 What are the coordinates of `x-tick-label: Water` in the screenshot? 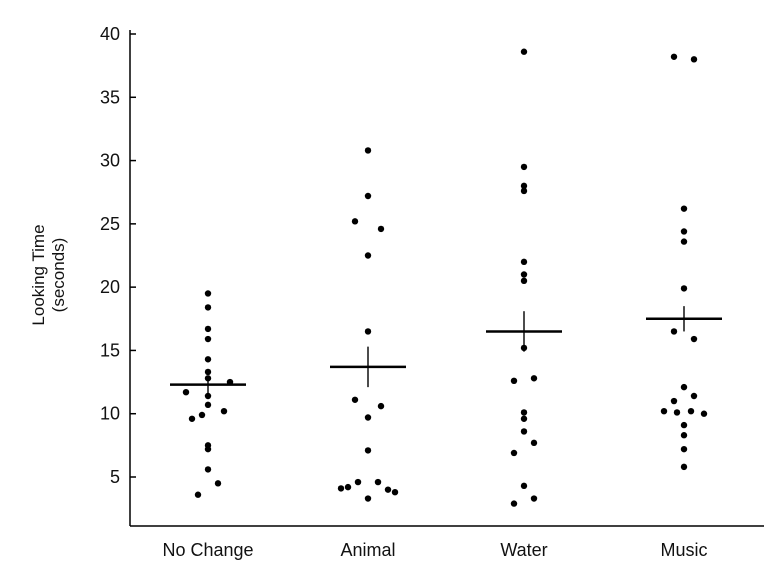 It's located at (523, 550).